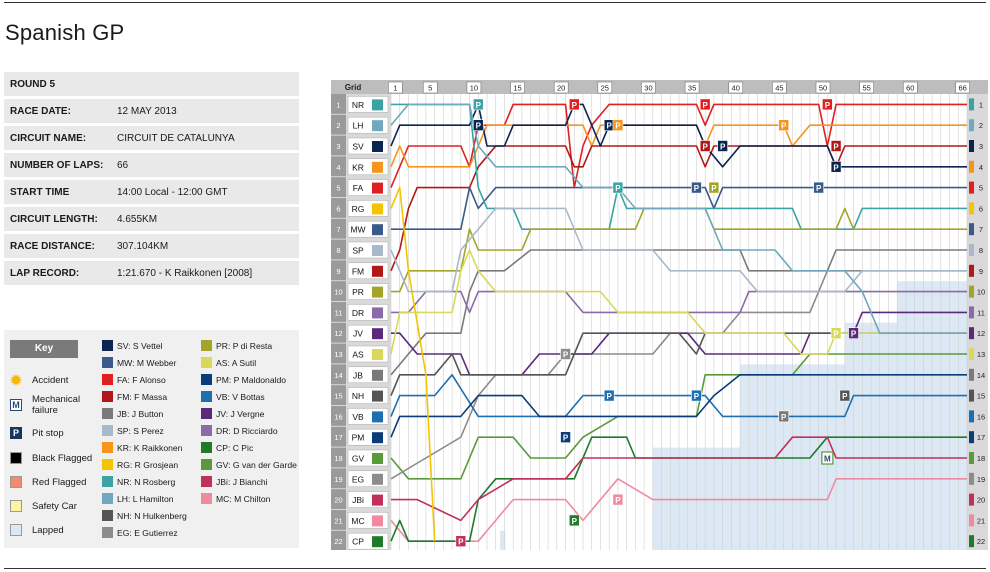 The width and height of the screenshot is (990, 572). What do you see at coordinates (679, 250) in the screenshot?
I see `series-line-pr` at bounding box center [679, 250].